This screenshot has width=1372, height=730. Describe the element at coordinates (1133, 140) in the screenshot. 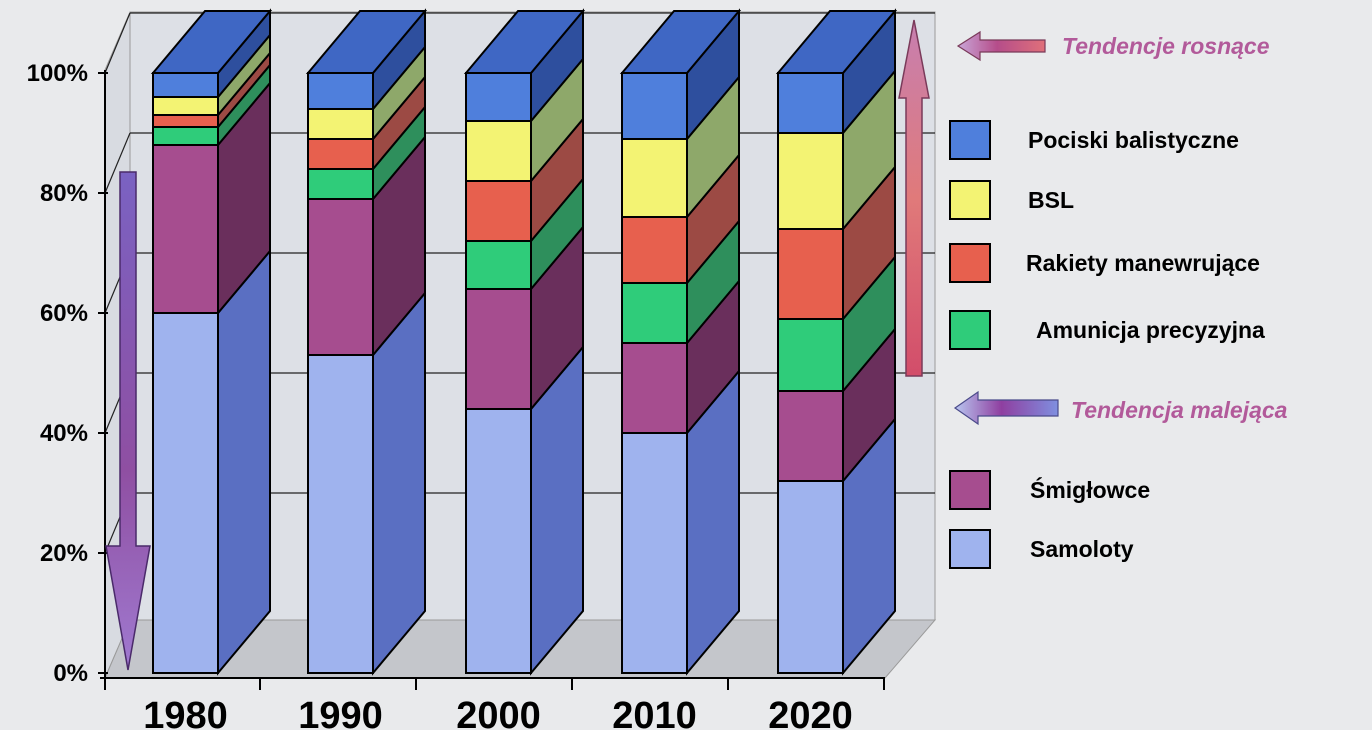

I see `legend-label: Pociski balistyczne` at that location.